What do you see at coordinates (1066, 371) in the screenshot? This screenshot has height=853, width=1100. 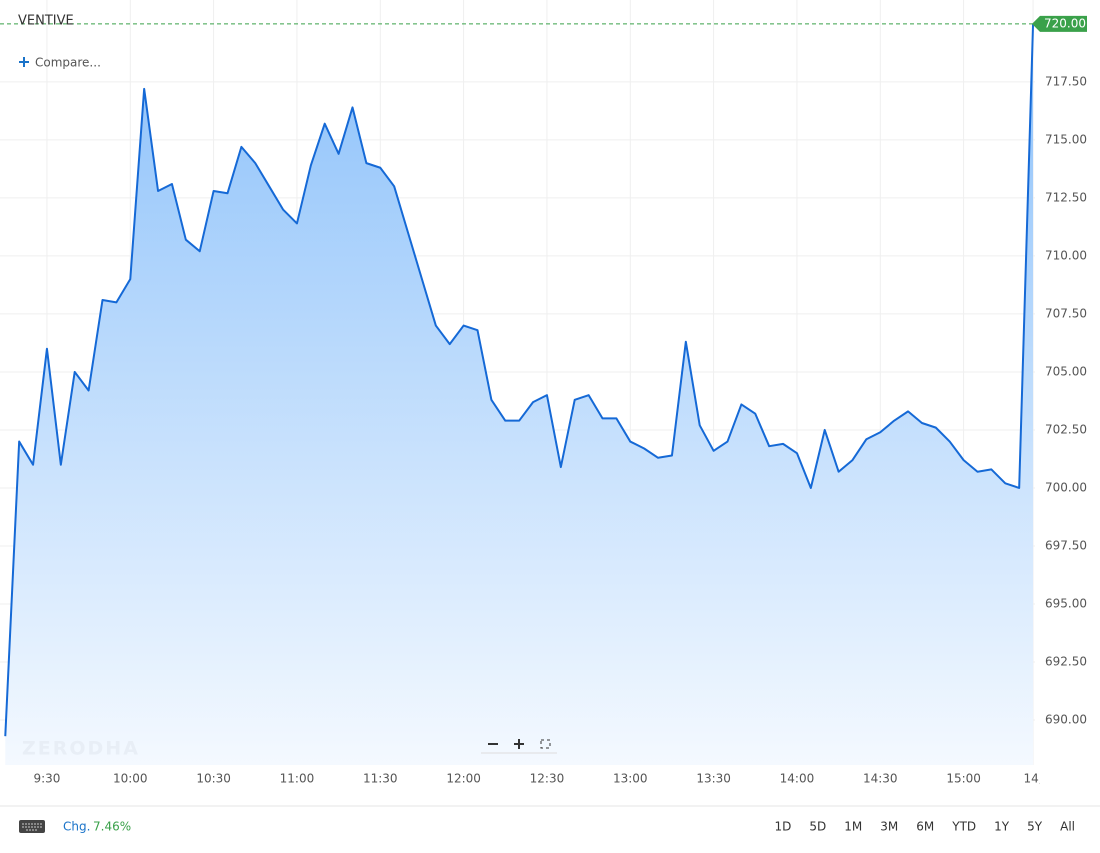 I see `y-tick-label: 705.00` at bounding box center [1066, 371].